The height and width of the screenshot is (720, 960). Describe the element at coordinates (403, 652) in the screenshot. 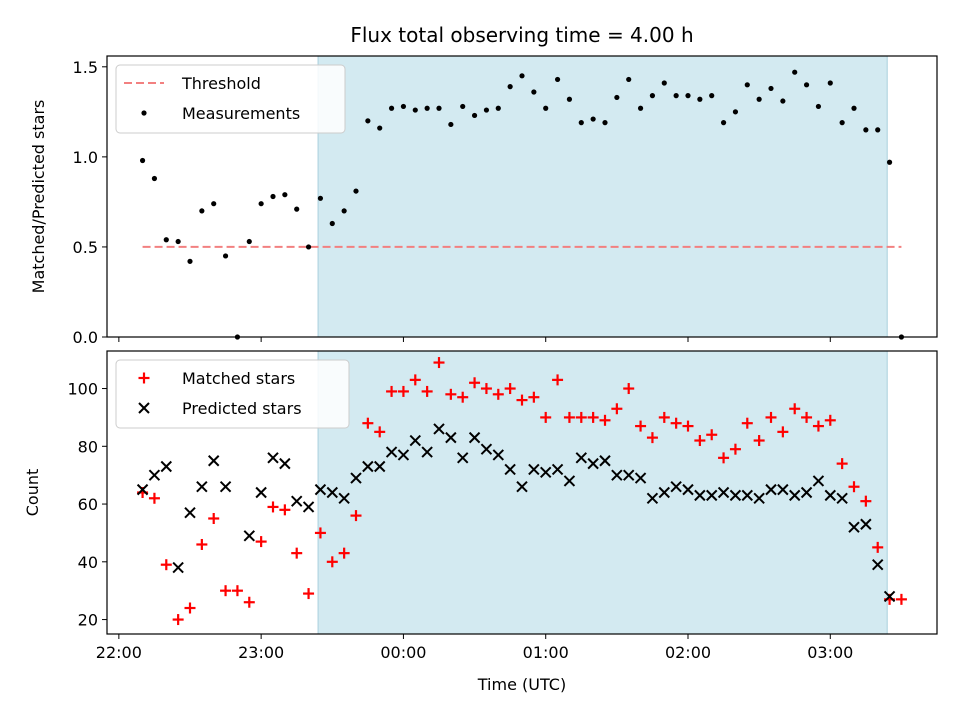

I see `x-tick-label: 00:00` at that location.